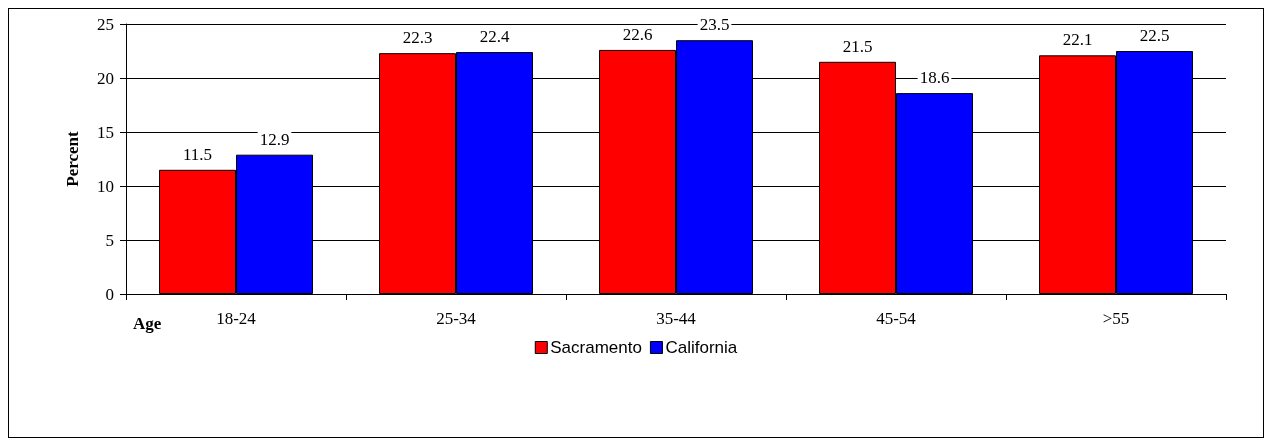 The width and height of the screenshot is (1272, 446). I want to click on data-label: 22.4, so click(494, 37).